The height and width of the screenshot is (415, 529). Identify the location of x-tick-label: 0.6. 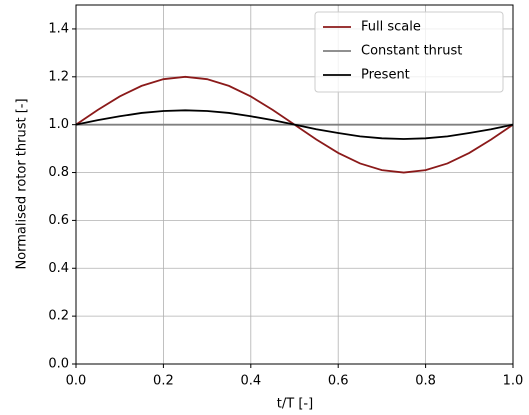
(338, 381).